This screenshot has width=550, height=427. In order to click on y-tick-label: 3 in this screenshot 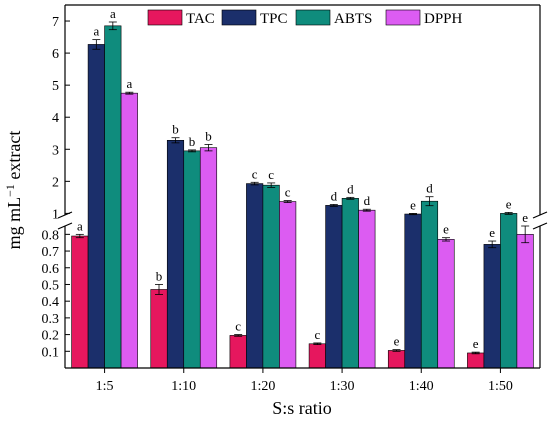, I will do `click(55, 150)`.